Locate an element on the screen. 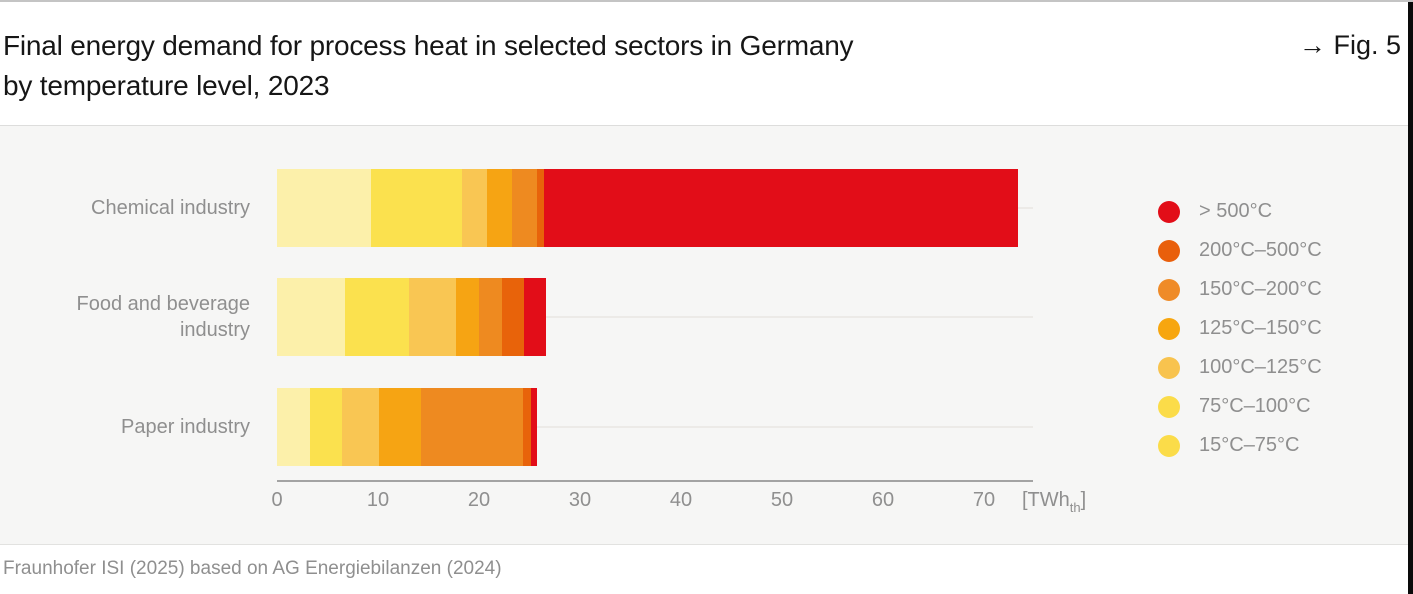 The width and height of the screenshot is (1413, 594). legend-row: 15°C–75°C is located at coordinates (1240, 445).